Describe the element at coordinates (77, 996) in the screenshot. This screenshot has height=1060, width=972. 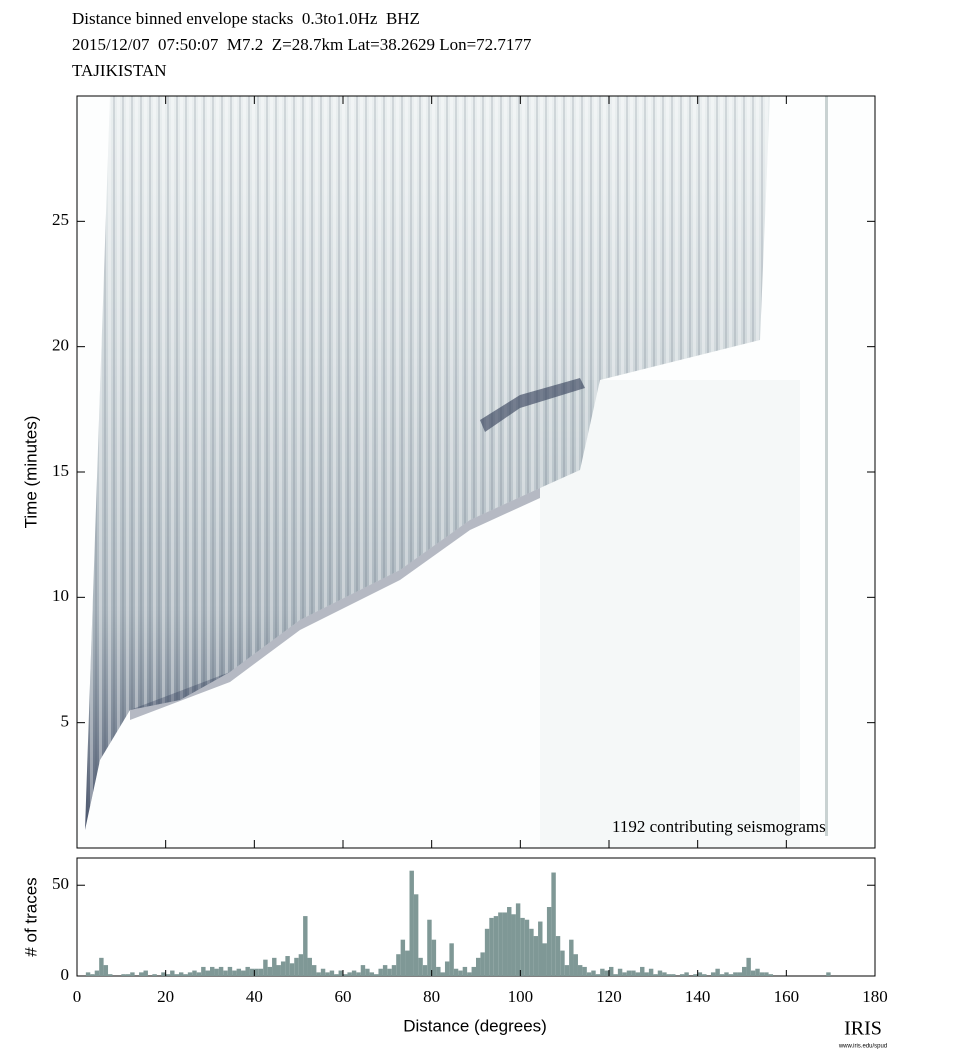
I see `x-tick-label: 0` at that location.